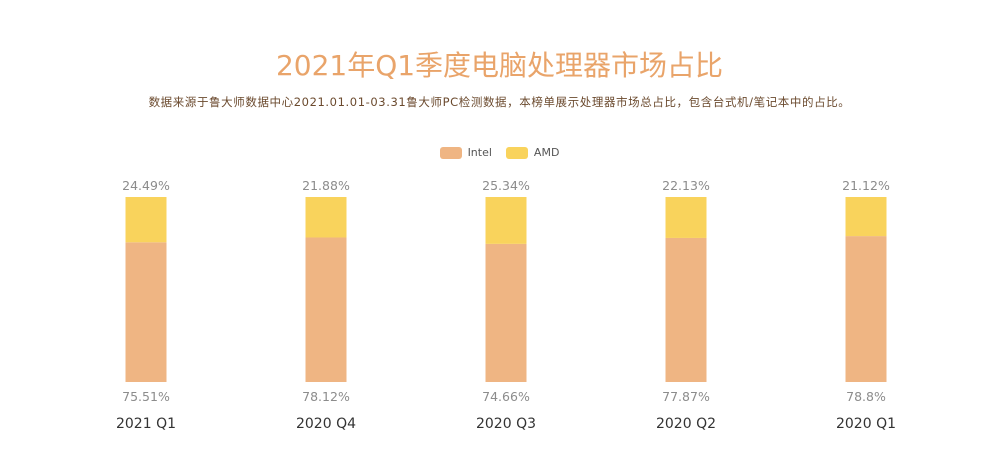 The image size is (999, 468). I want to click on legend-label-amd: AMD, so click(546, 152).